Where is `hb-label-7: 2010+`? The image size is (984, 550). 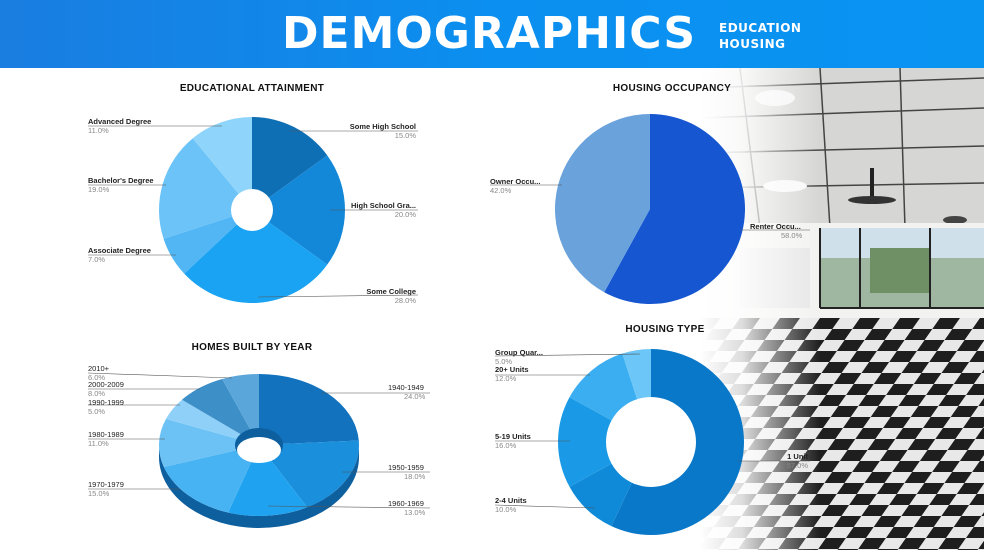 hb-label-7: 2010+ is located at coordinates (99, 368).